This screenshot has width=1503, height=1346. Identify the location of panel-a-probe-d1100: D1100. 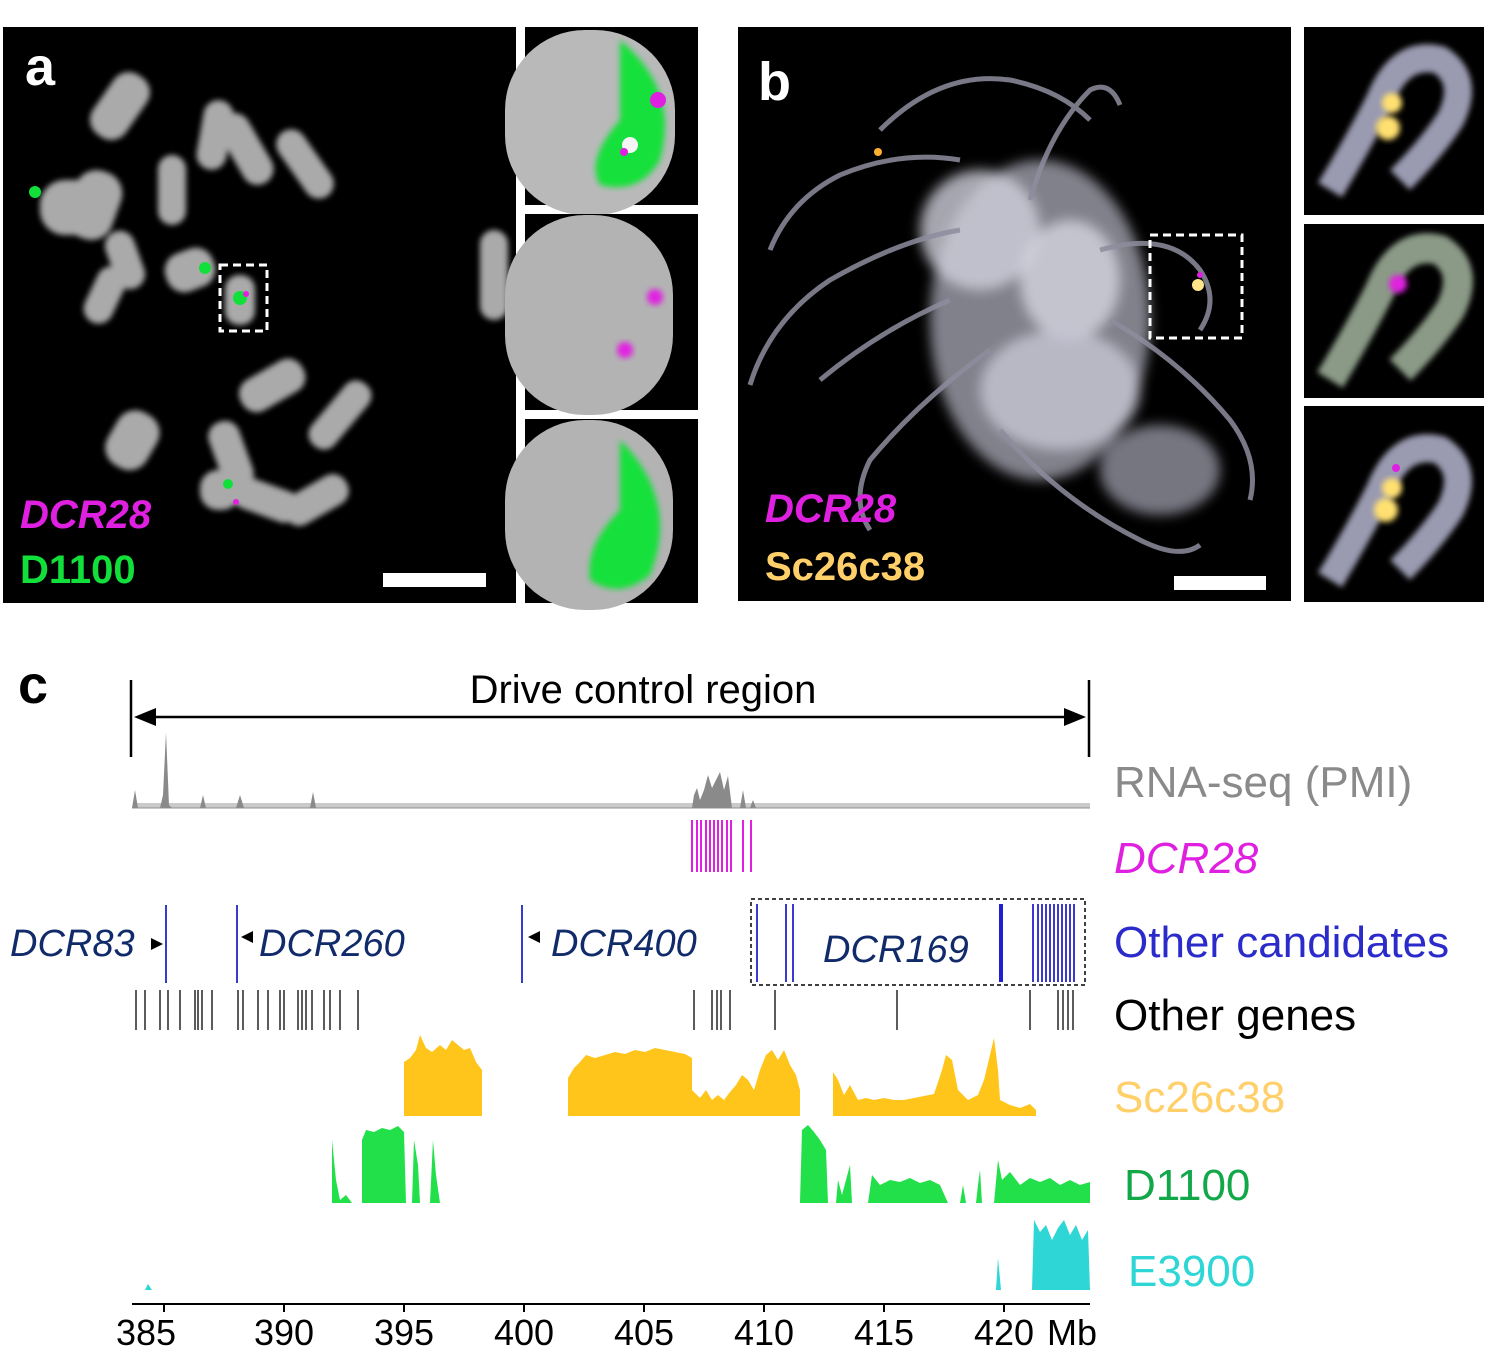
(78, 570).